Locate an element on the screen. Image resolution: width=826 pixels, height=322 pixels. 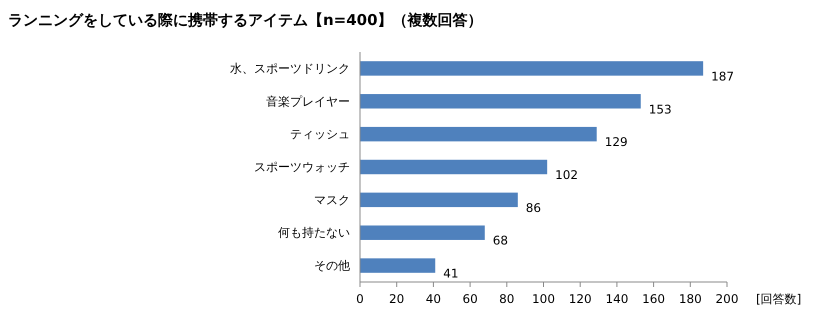
chart-title: ランニングをしている際に携帯するアイテム【n=400】（複数回答） is located at coordinates (245, 20).